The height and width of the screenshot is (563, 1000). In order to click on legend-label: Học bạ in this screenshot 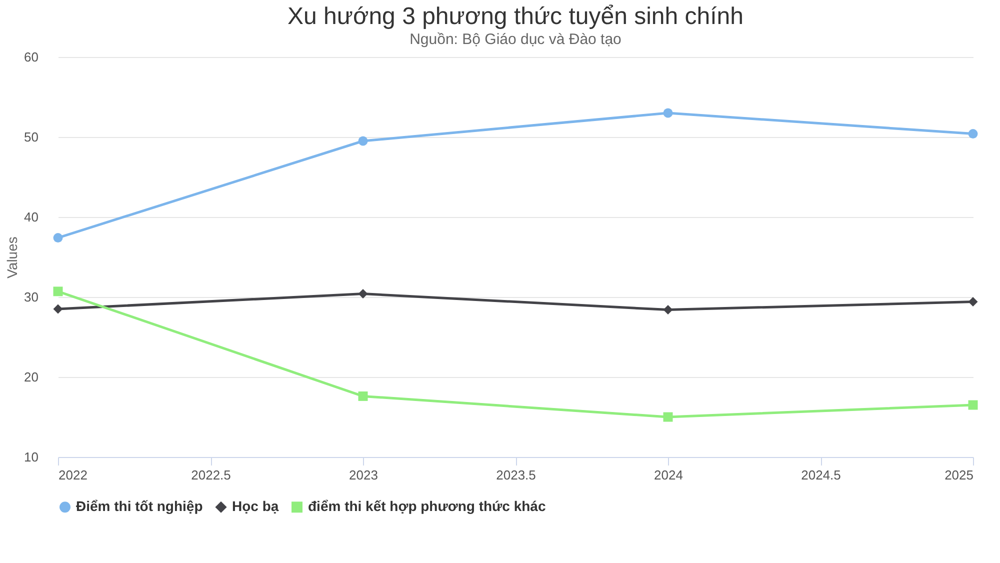, I will do `click(255, 506)`.